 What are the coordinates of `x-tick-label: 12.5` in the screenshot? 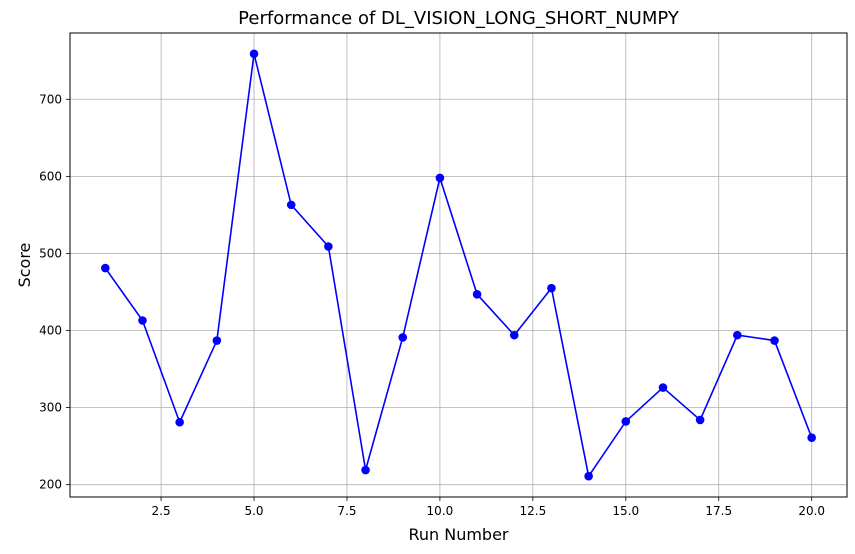 It's located at (532, 511).